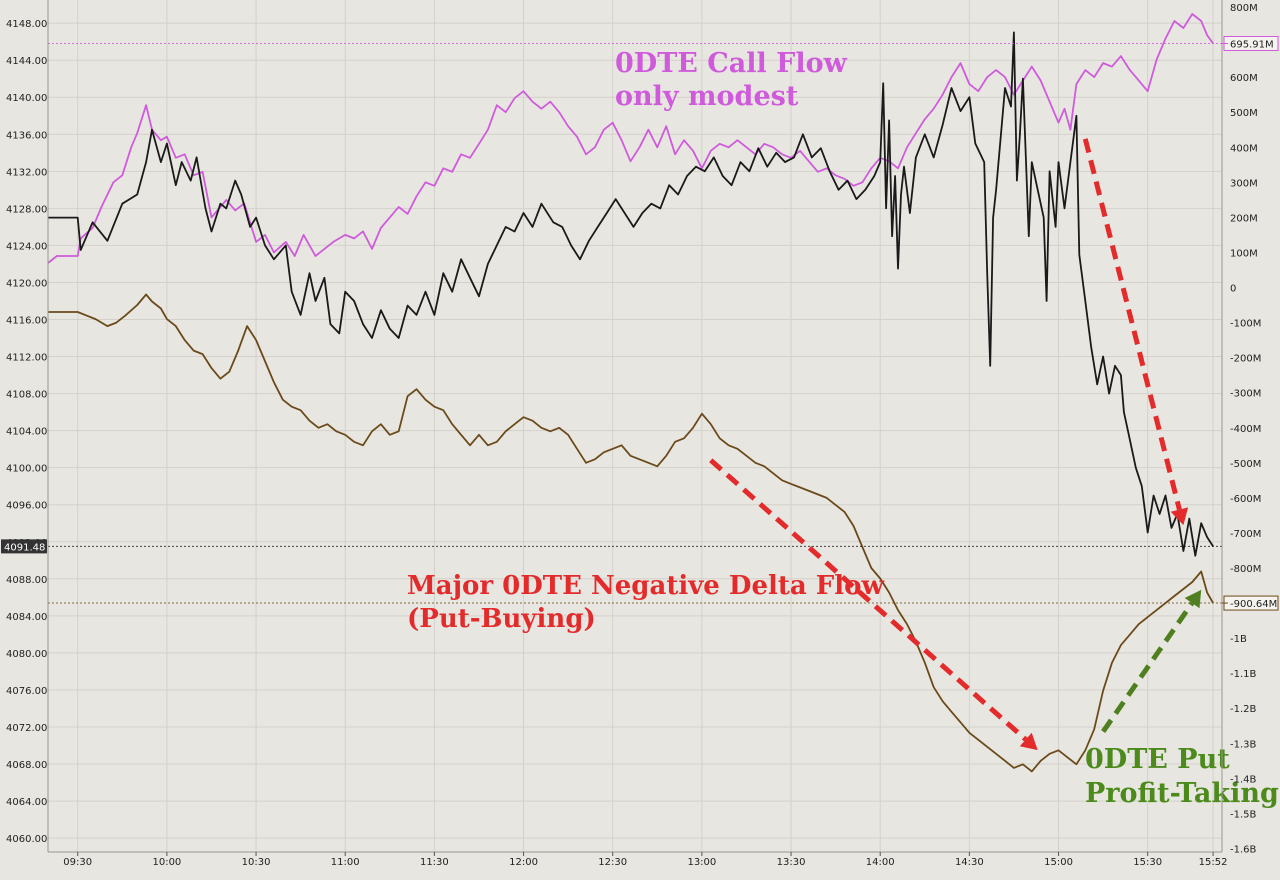  What do you see at coordinates (1245, 359) in the screenshot?
I see `right-tick-label: -200M` at bounding box center [1245, 359].